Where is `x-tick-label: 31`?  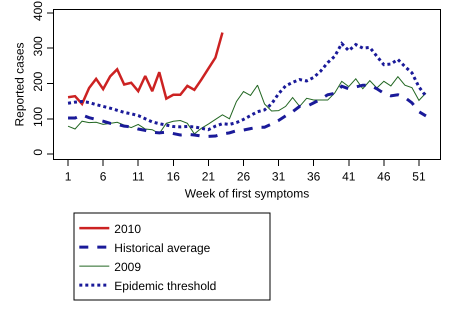
x-tick-label: 31 is located at coordinates (279, 176).